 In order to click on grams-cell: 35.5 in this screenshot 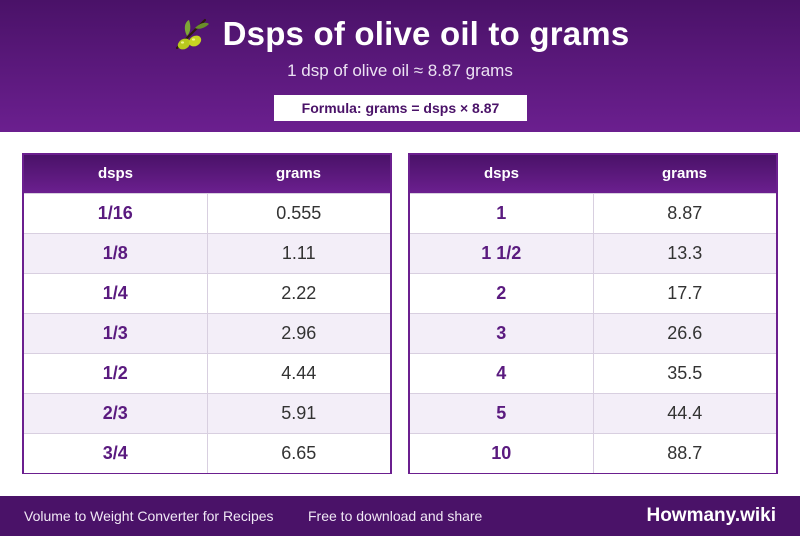, I will do `click(684, 372)`.